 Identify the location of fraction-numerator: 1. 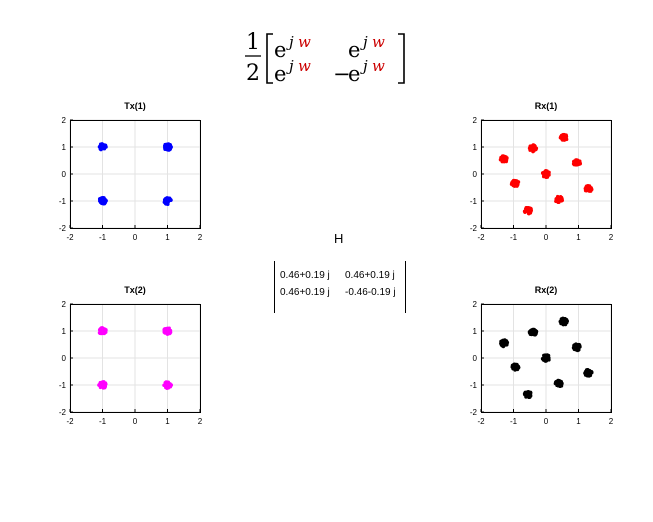
(253, 42).